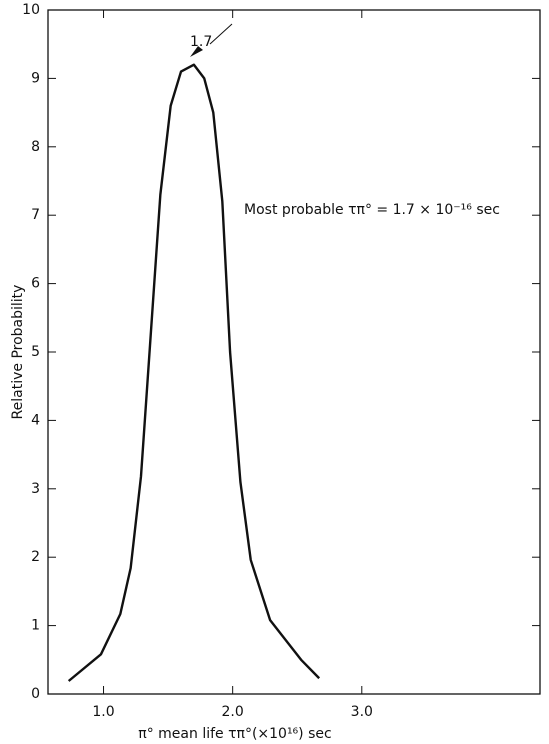  I want to click on x-tick-label: 3.0, so click(362, 712).